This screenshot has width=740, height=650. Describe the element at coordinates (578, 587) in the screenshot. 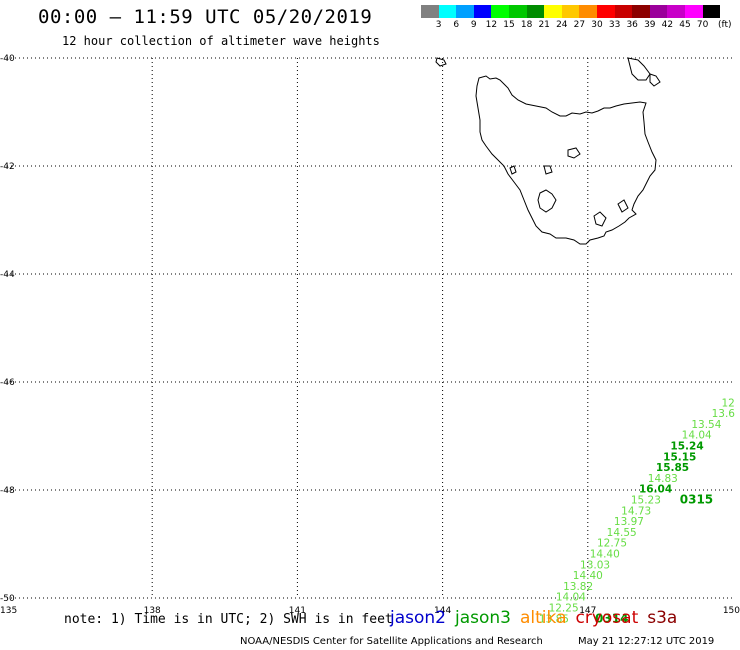

I see `swh-value: 13.82` at that location.